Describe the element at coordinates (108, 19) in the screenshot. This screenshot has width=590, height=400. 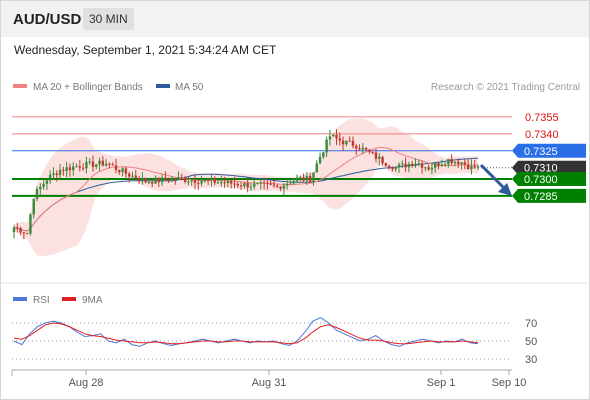
I see `timeframe-badge: 30 MIN` at that location.